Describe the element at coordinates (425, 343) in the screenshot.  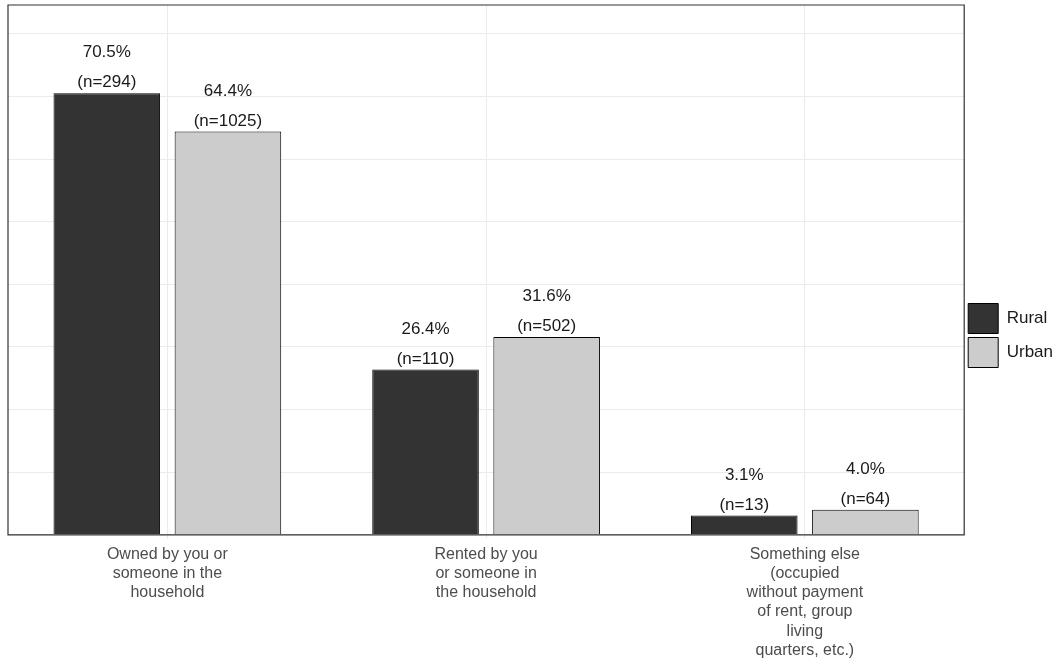
I see `data-label: 26.4% (n=110)` at that location.